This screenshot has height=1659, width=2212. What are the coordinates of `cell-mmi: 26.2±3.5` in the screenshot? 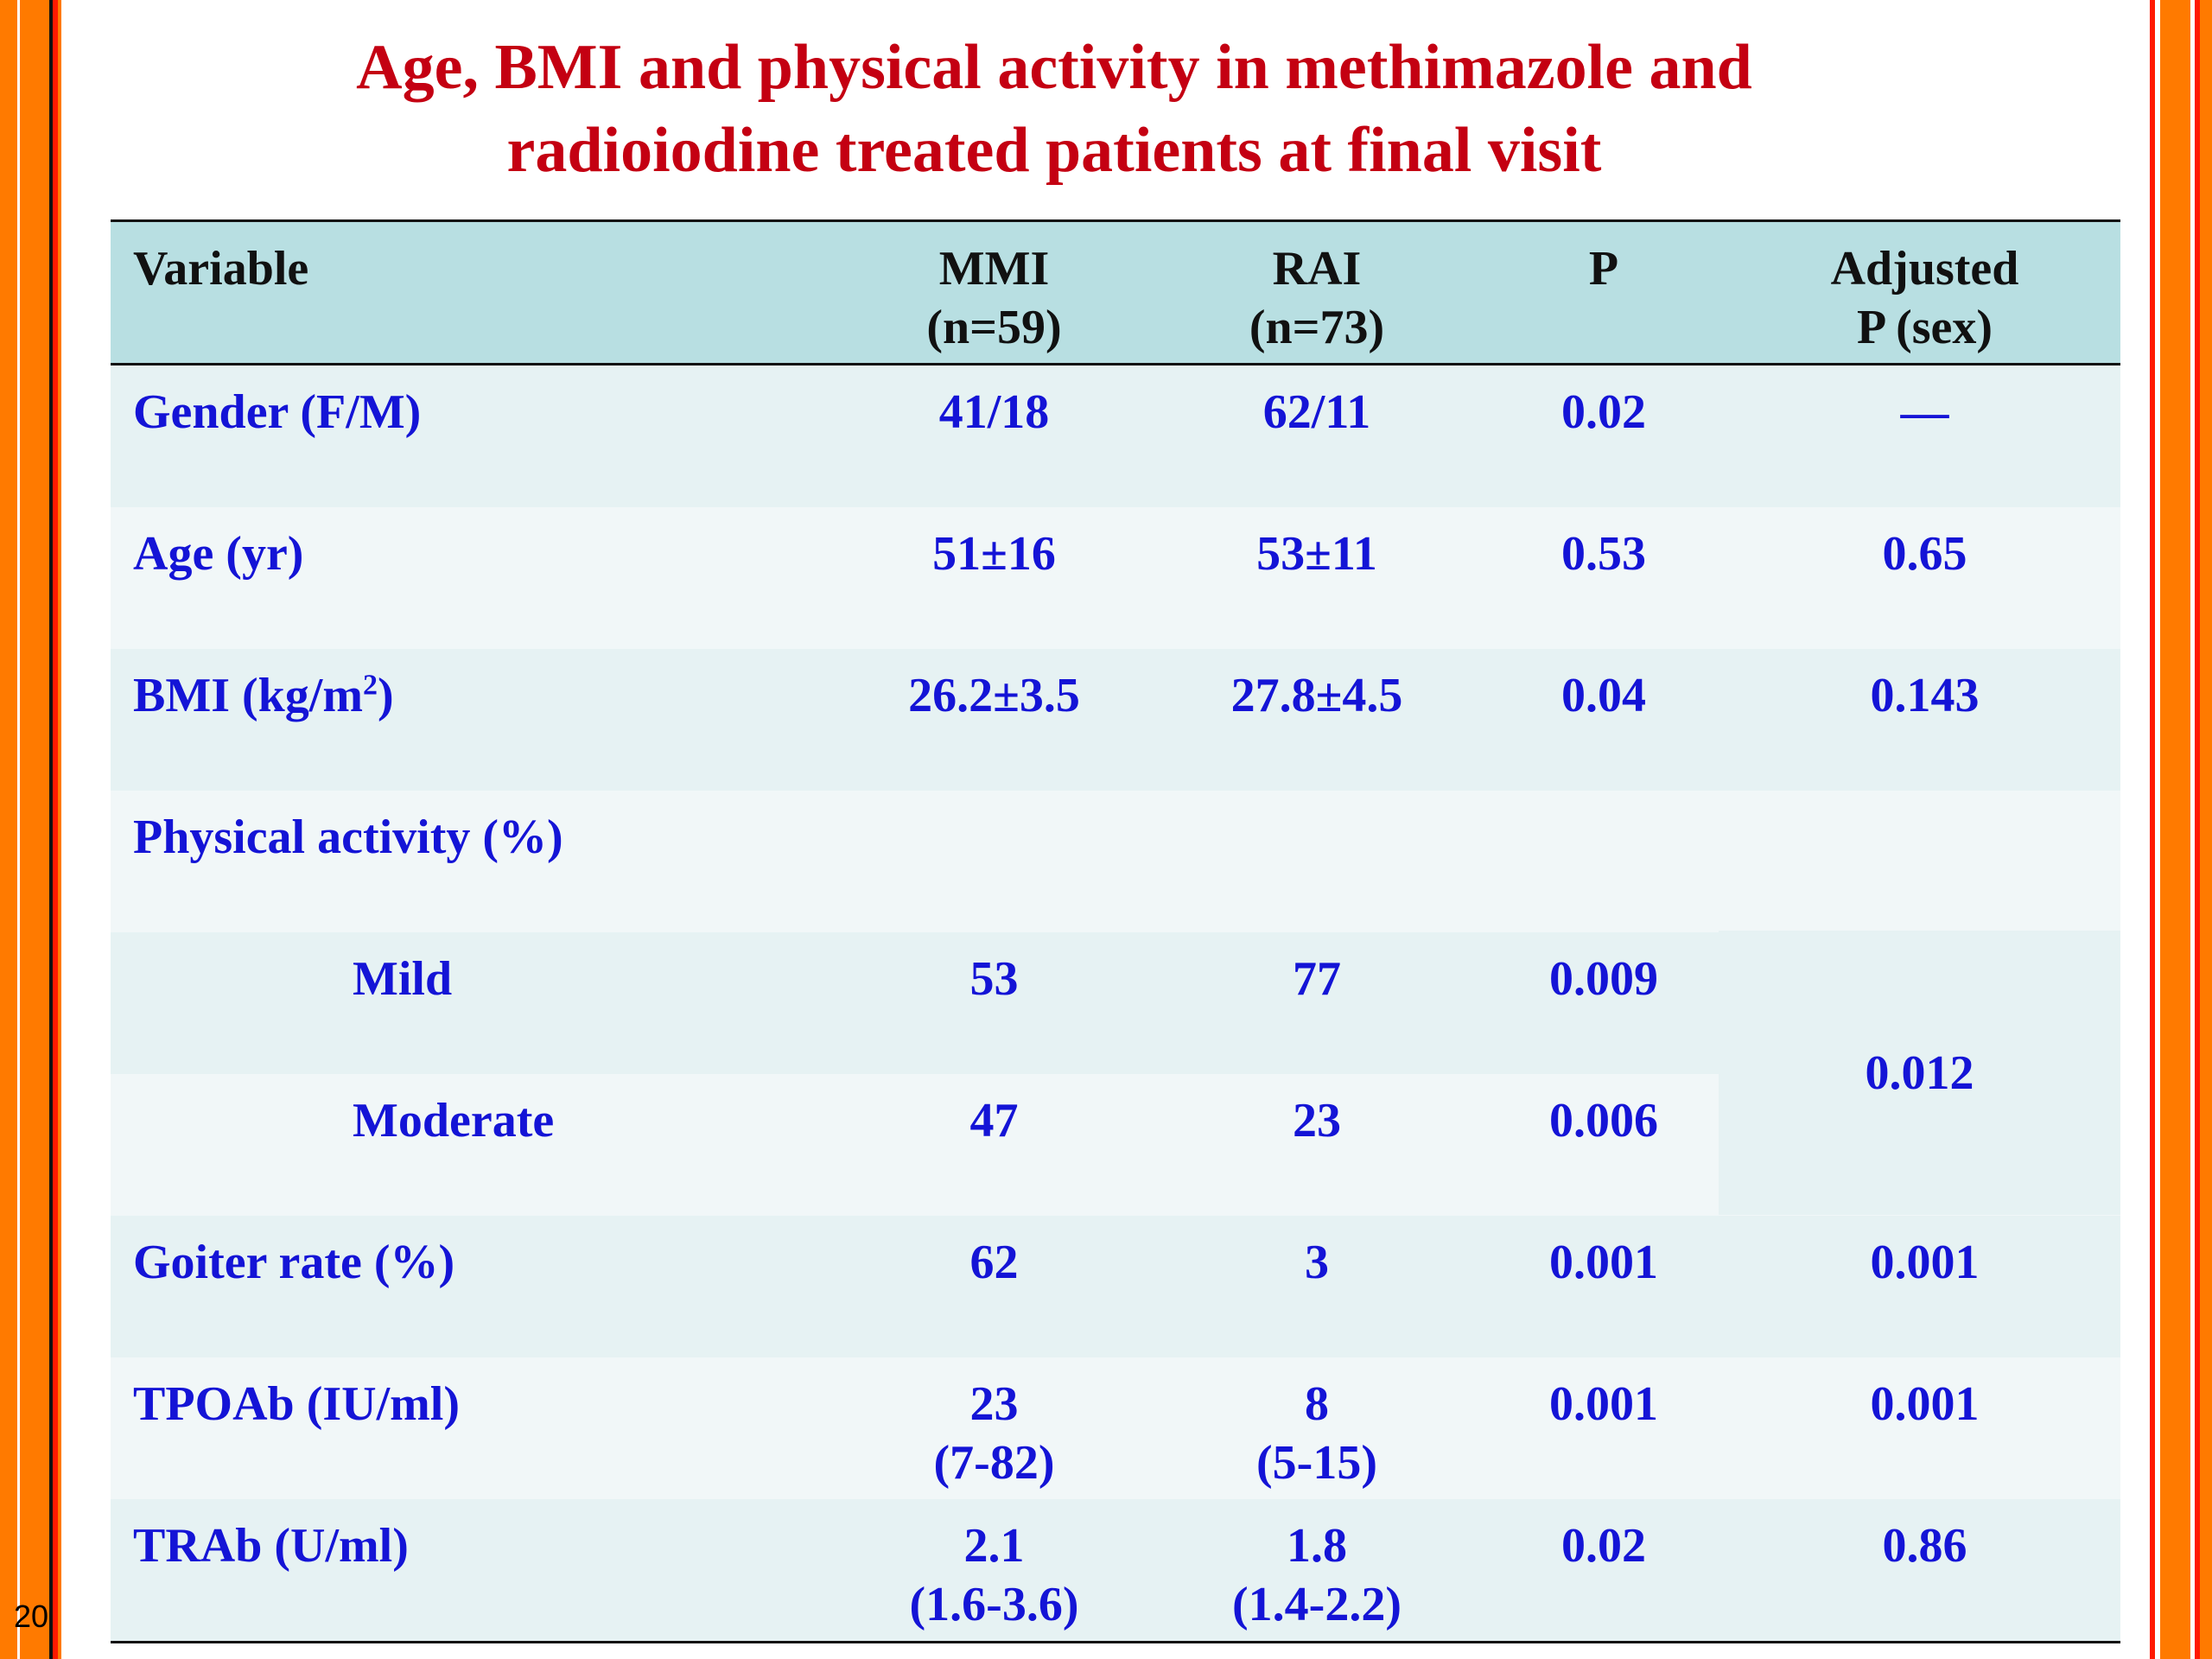 It's located at (994, 695).